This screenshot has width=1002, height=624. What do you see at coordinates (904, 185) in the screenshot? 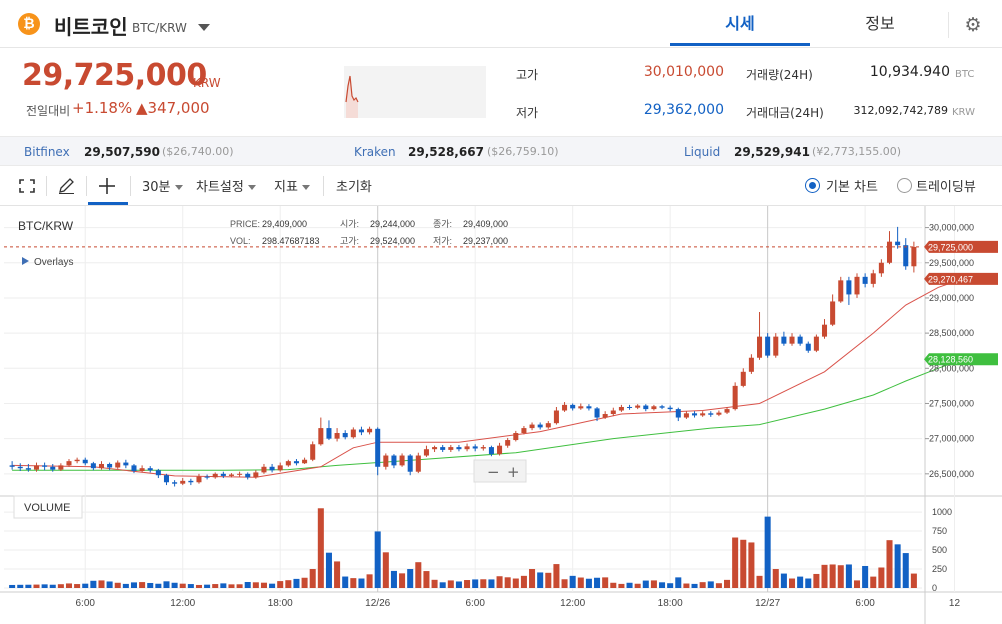
I see `radio-tradingview` at bounding box center [904, 185].